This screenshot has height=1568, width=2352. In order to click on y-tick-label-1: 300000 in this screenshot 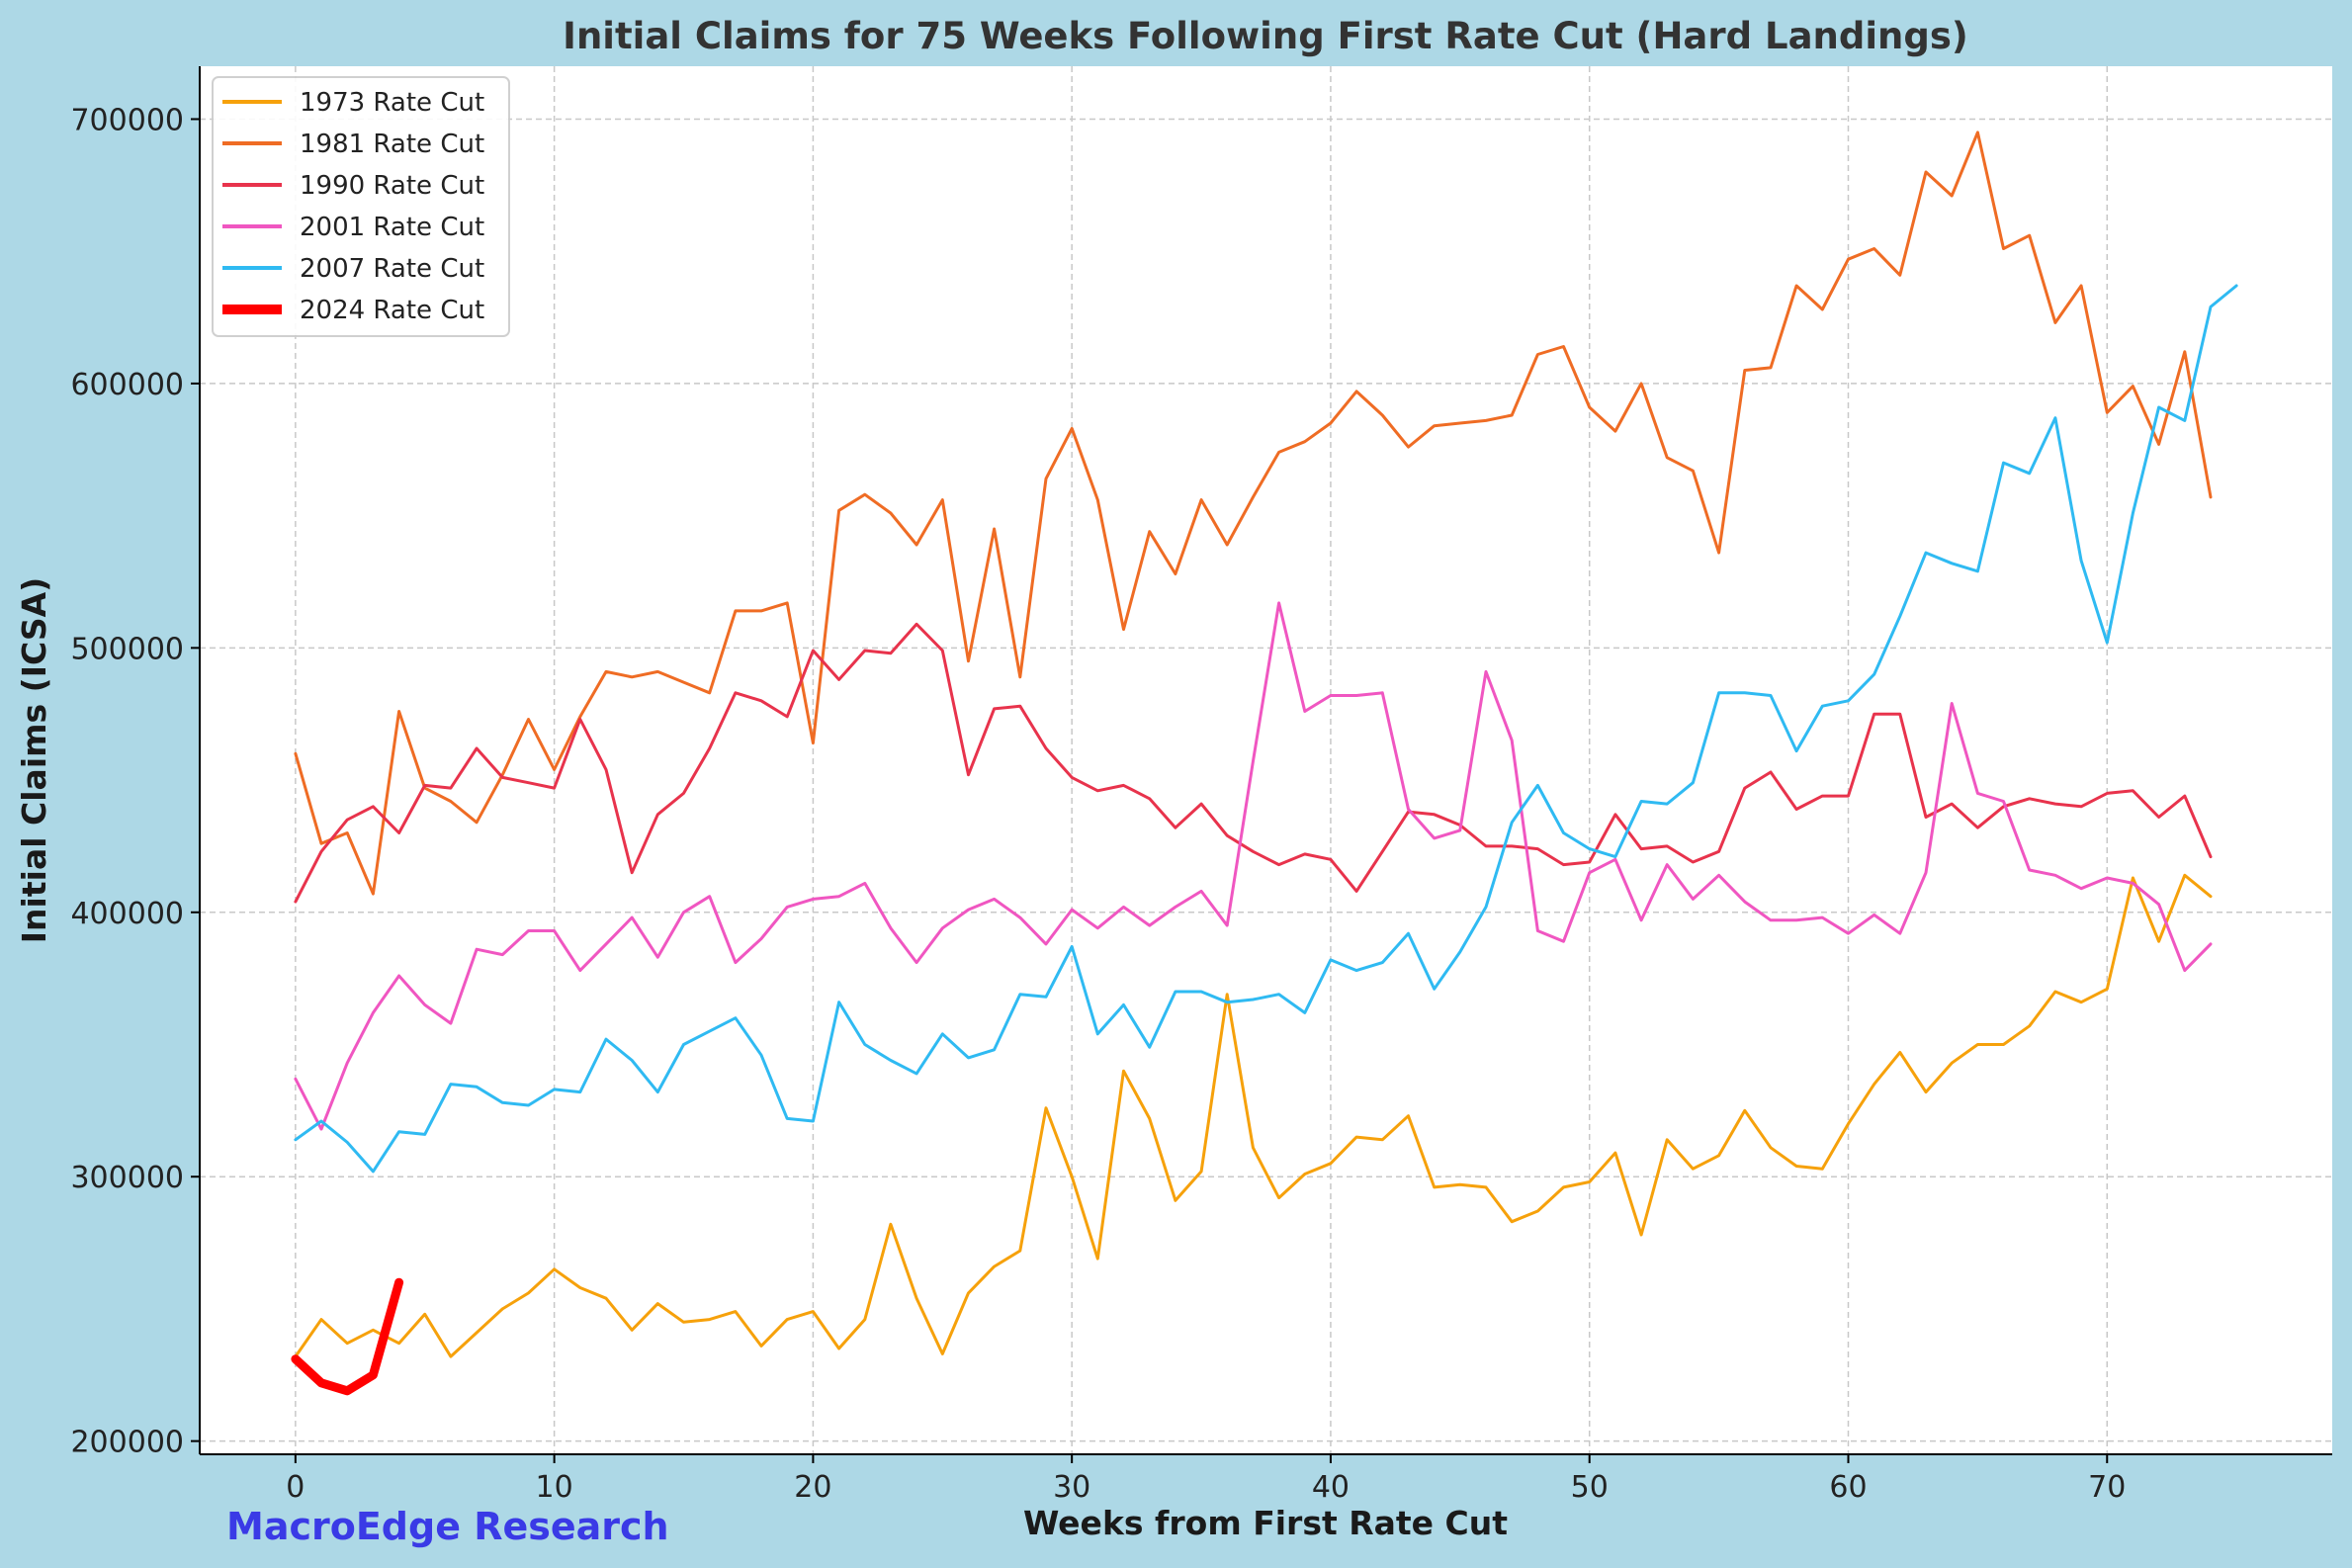, I will do `click(127, 1178)`.